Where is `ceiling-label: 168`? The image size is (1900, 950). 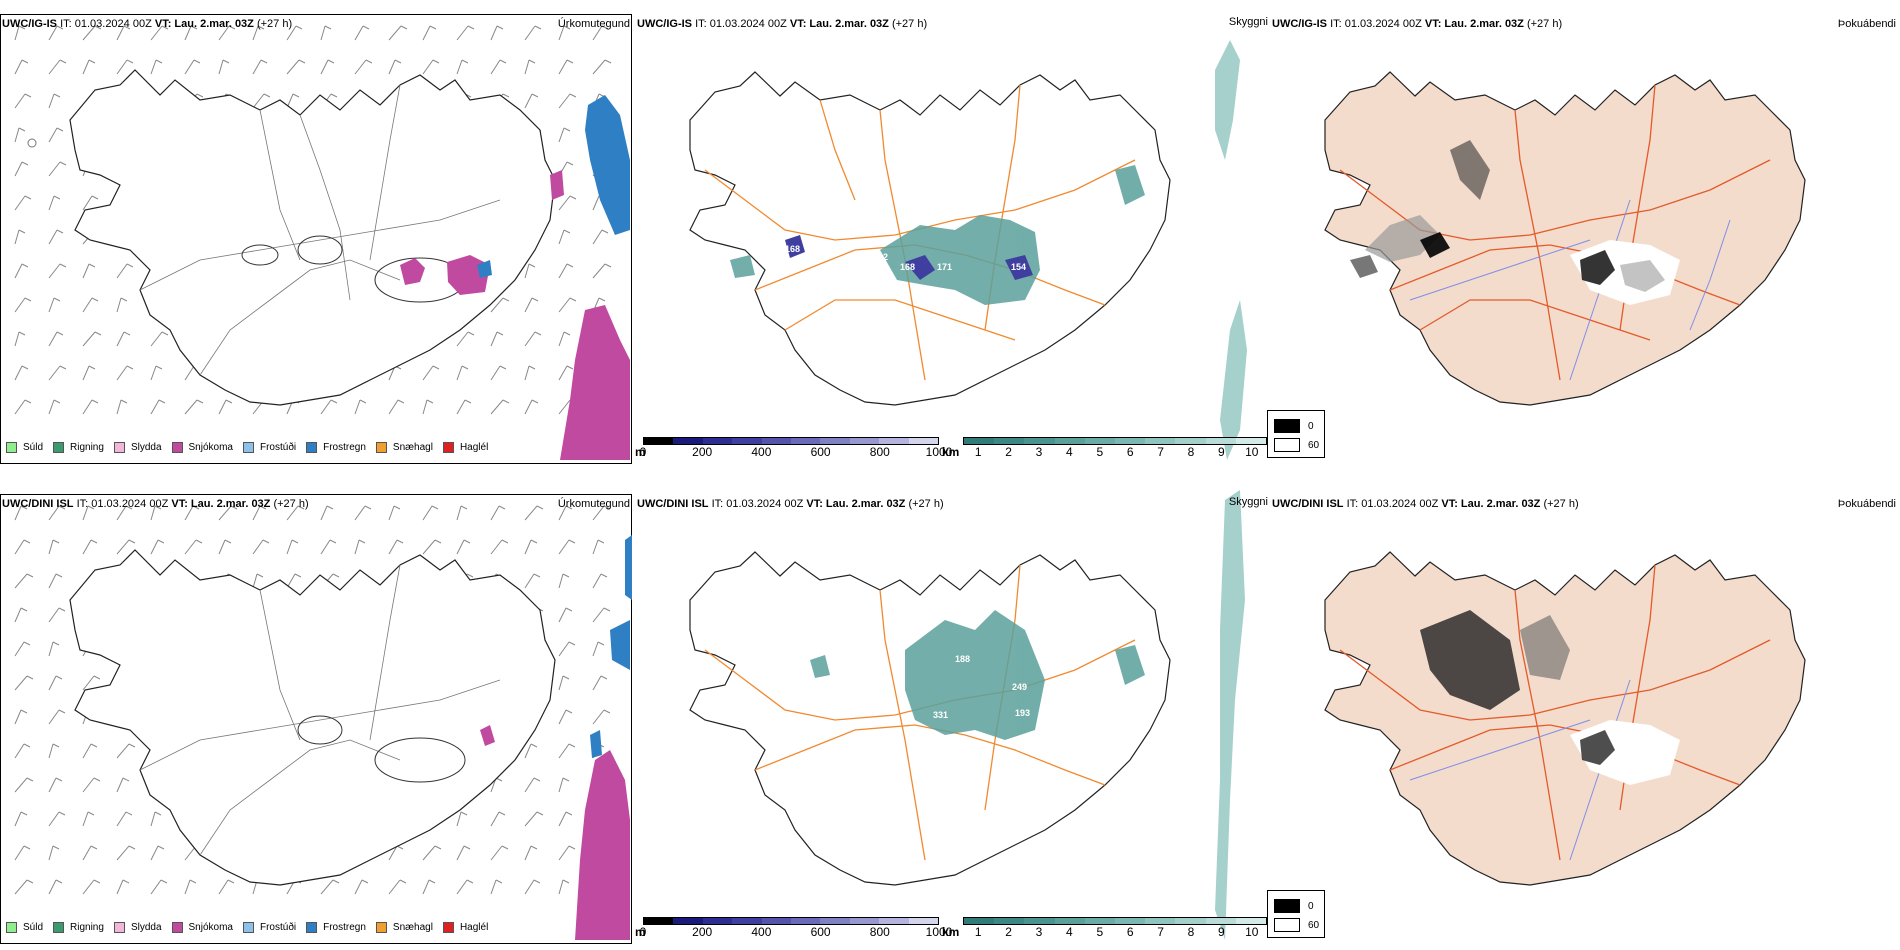
ceiling-label: 168 is located at coordinates (792, 249).